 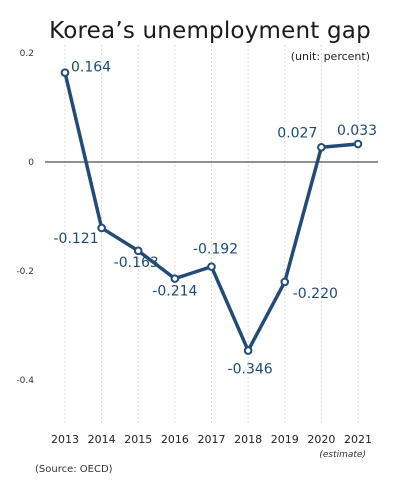 I want to click on data-point-2018, so click(x=248, y=350).